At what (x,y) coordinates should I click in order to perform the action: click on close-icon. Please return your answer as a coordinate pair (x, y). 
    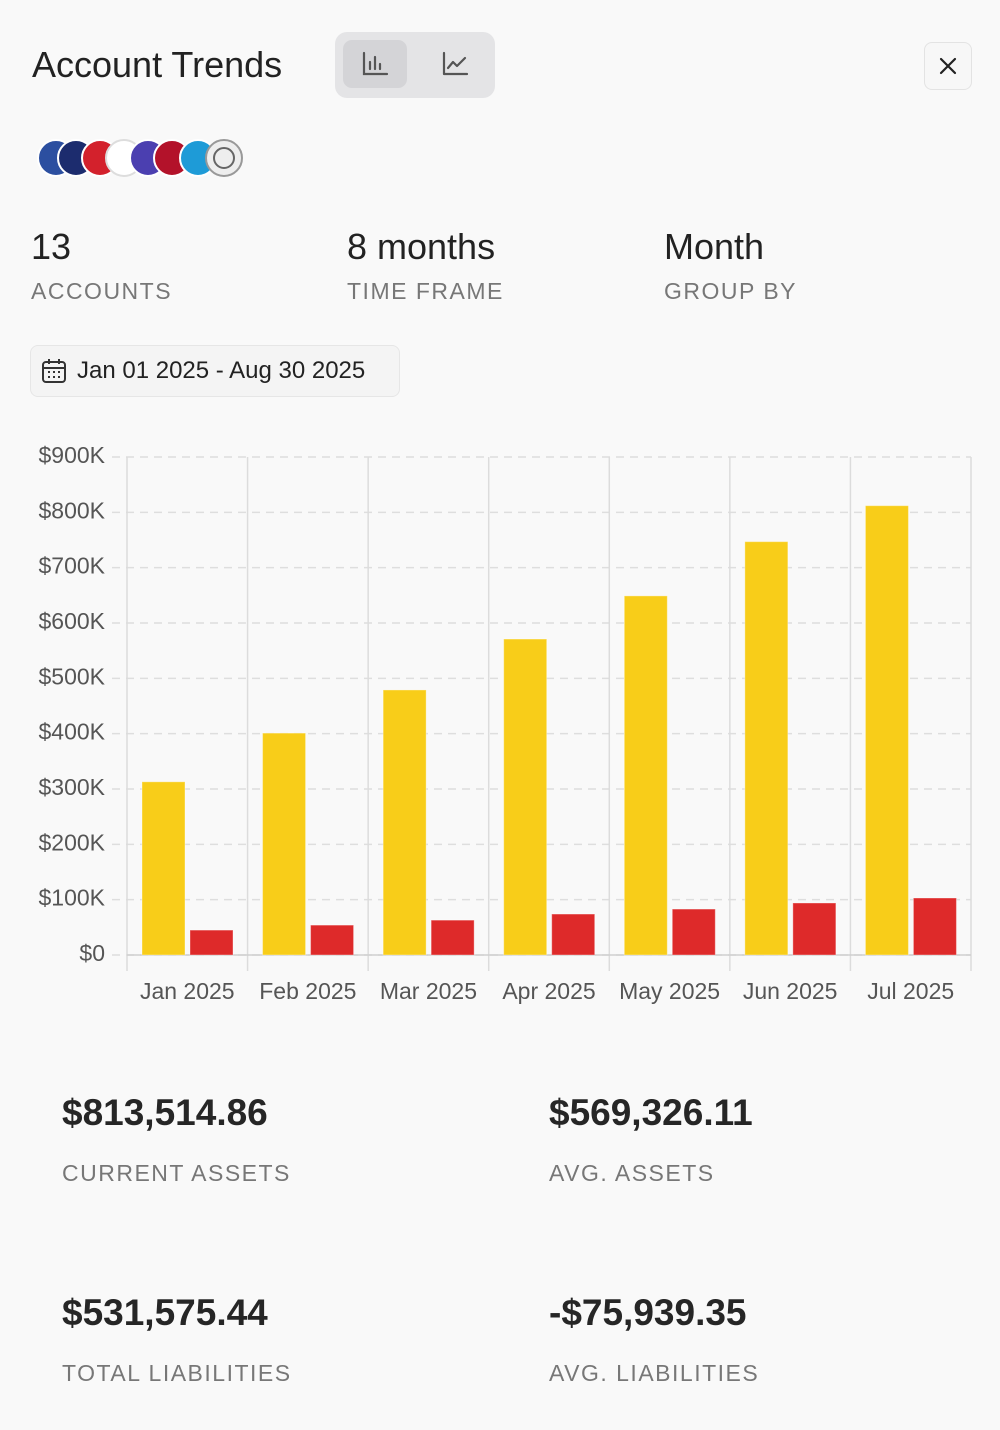
    Looking at the image, I should click on (948, 66).